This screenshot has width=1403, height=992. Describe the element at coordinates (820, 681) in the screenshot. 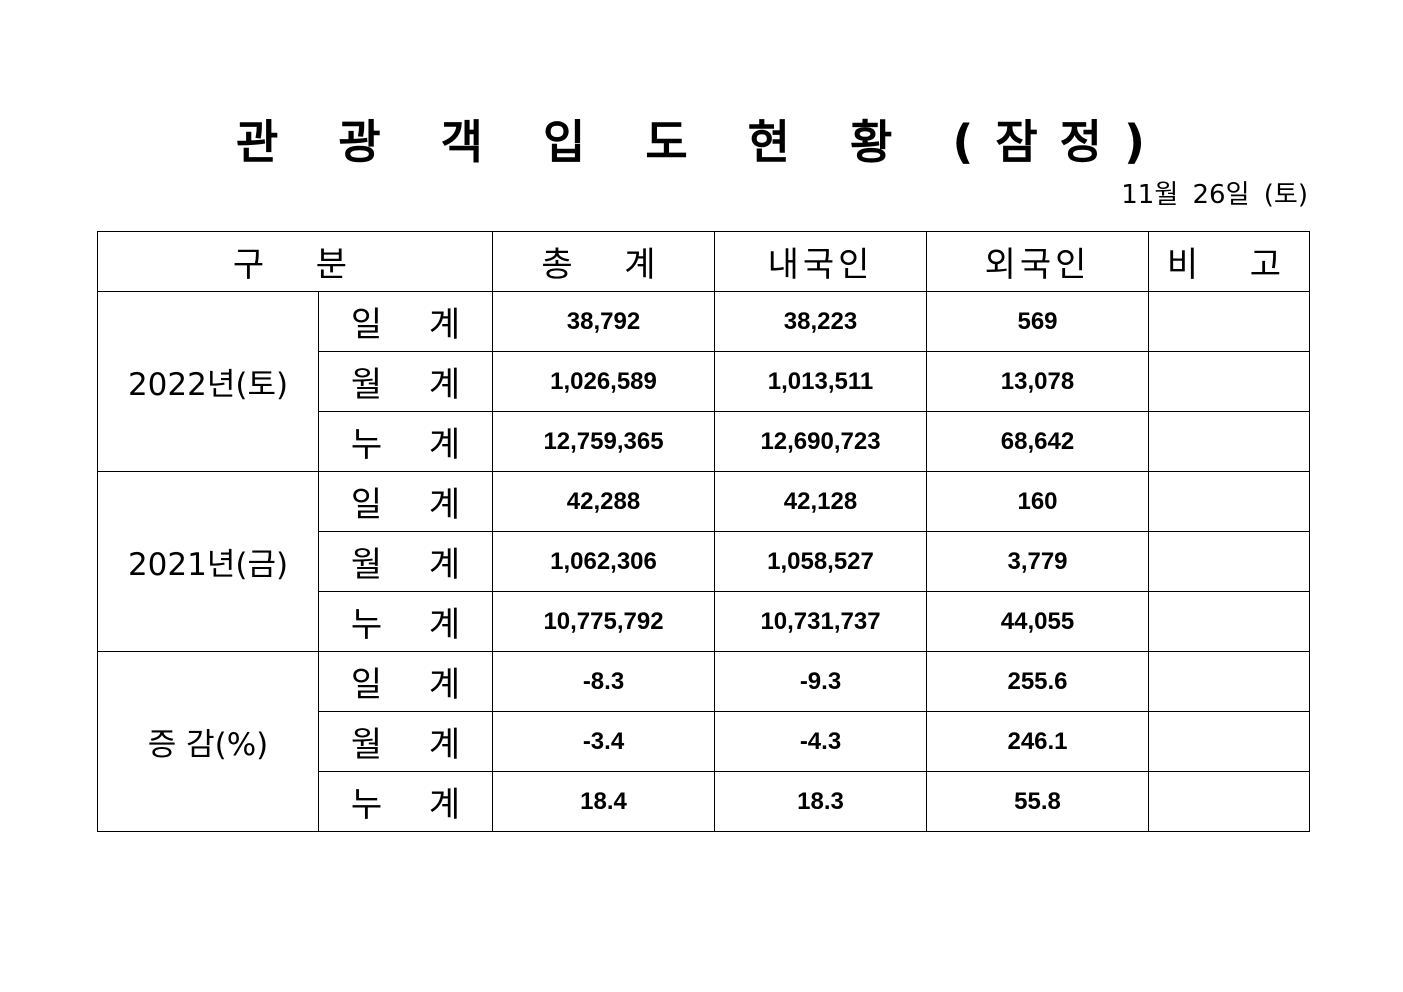

I see `domestic-cell: -9.3` at that location.